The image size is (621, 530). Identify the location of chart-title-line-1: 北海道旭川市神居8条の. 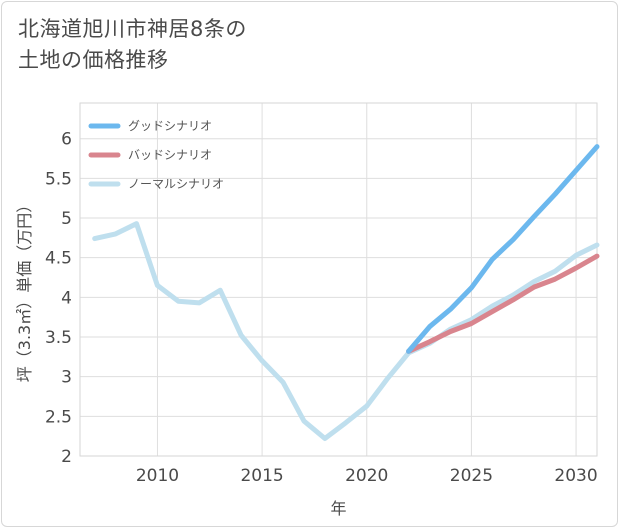
(132, 29).